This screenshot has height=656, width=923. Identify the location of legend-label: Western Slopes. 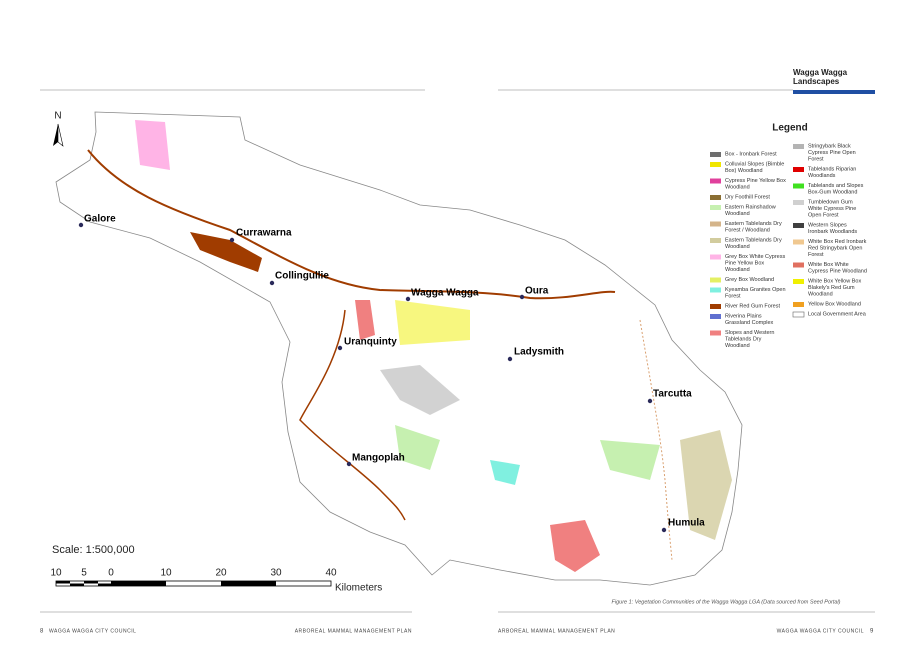
(827, 225).